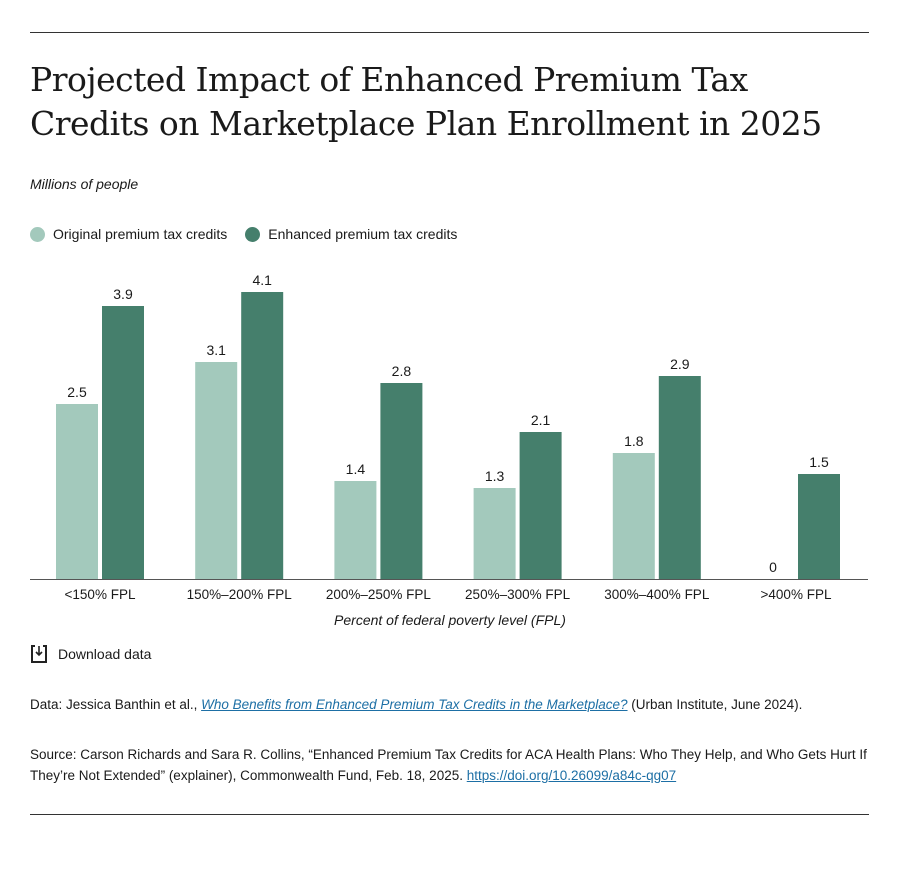  I want to click on x-tick-label: 150%–200% FPL, so click(240, 594).